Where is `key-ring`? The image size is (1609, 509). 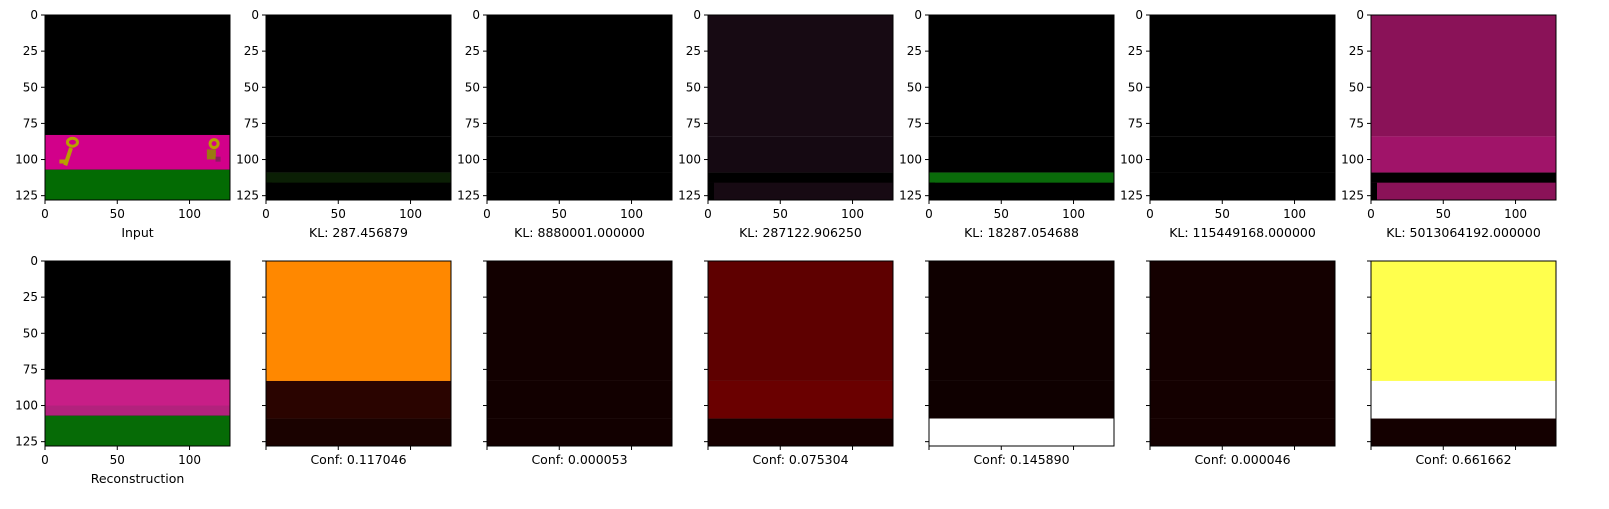
key-ring is located at coordinates (214, 144).